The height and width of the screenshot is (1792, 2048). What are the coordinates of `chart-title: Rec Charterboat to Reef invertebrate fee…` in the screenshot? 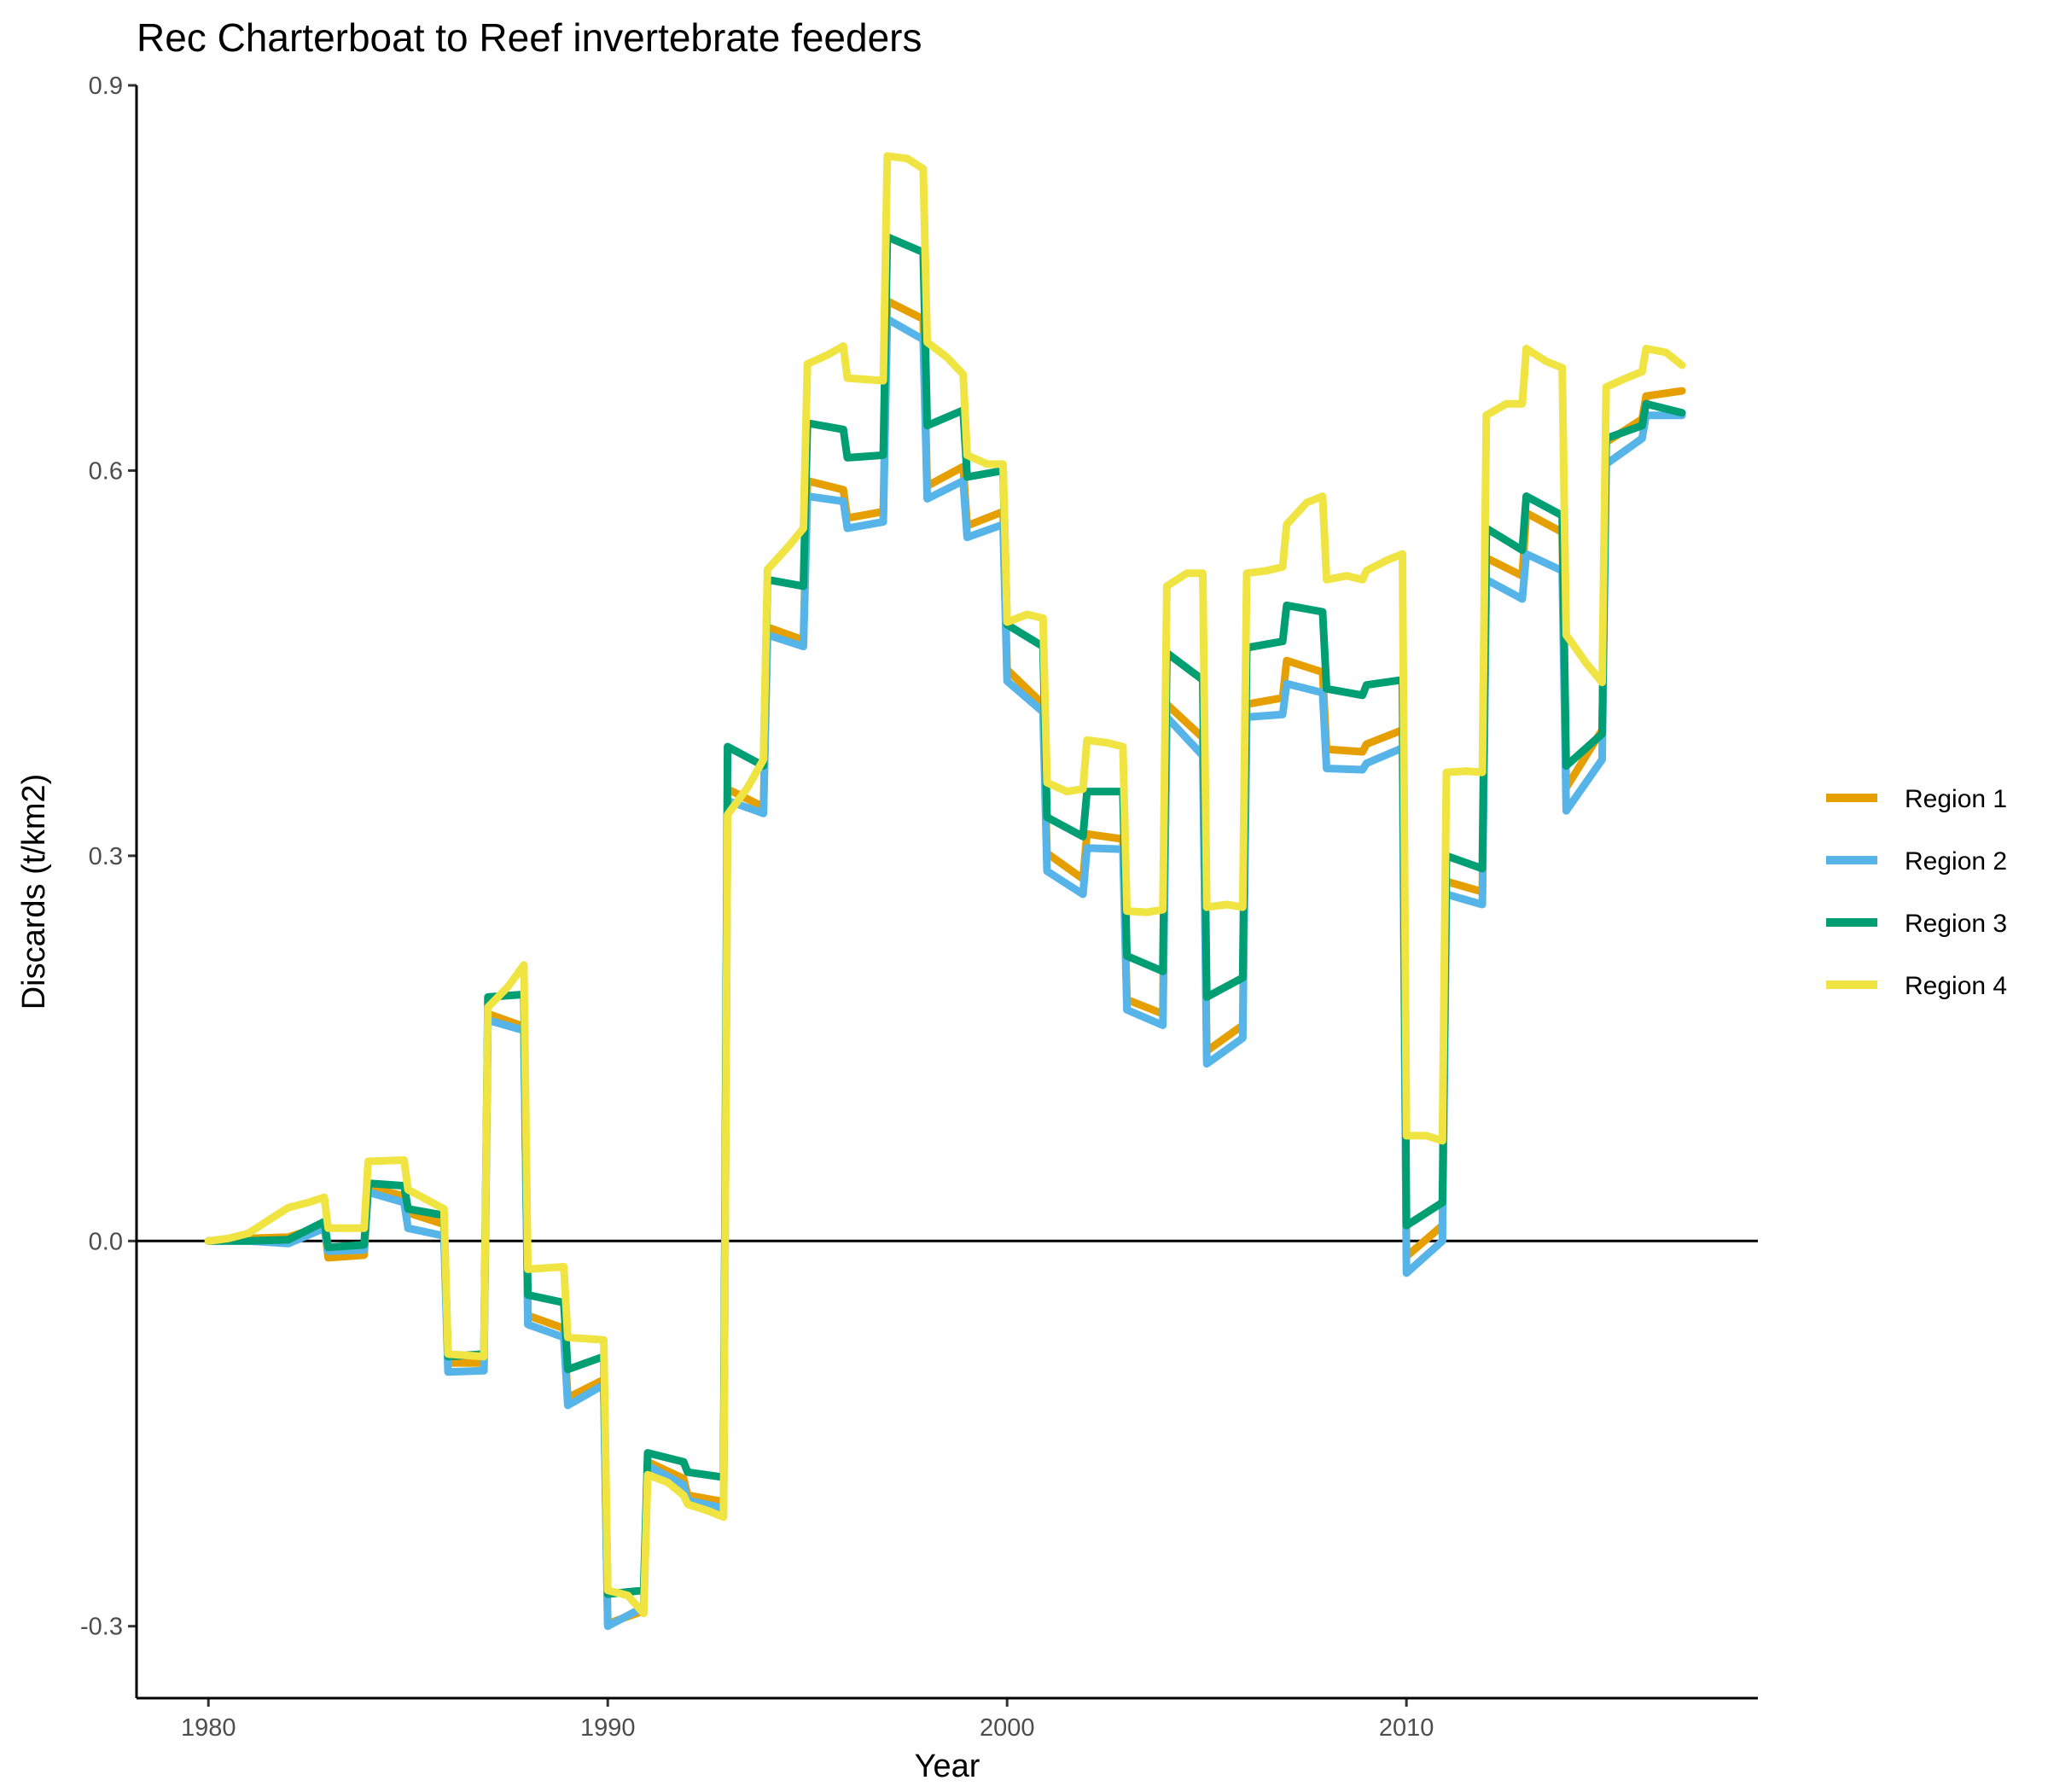 It's located at (529, 37).